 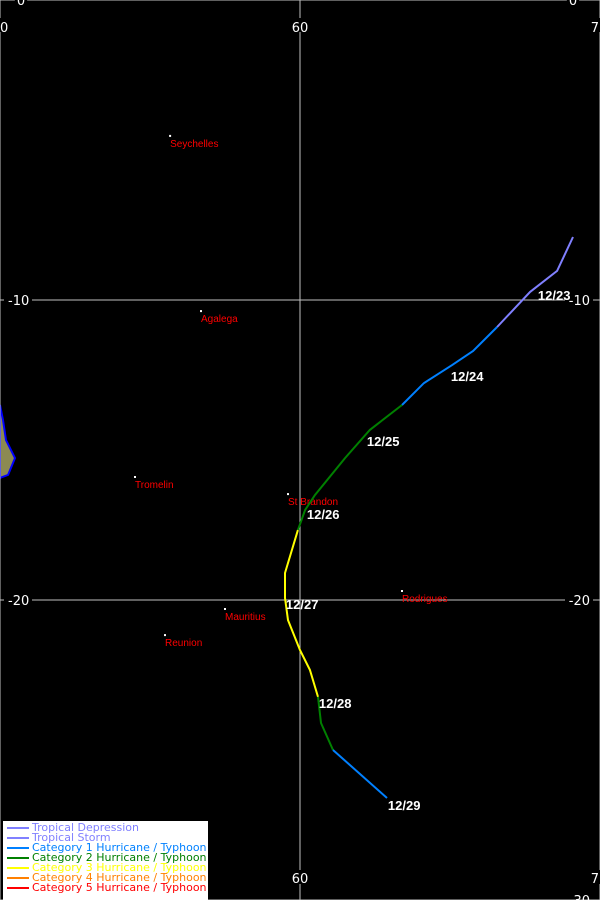 I want to click on latitude-label-left: -10, so click(x=18, y=301).